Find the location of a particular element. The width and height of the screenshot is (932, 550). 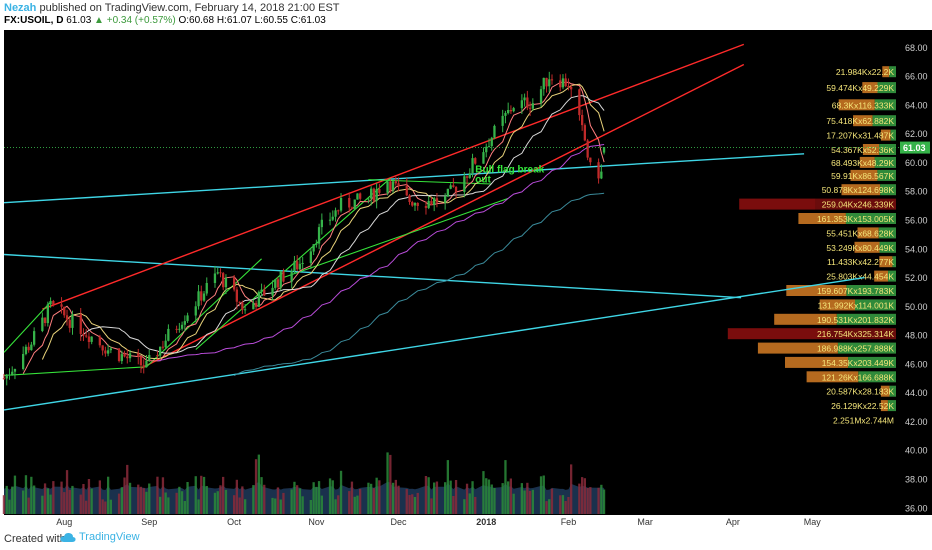

tradingview-logo: TradingView is located at coordinates (100, 537).